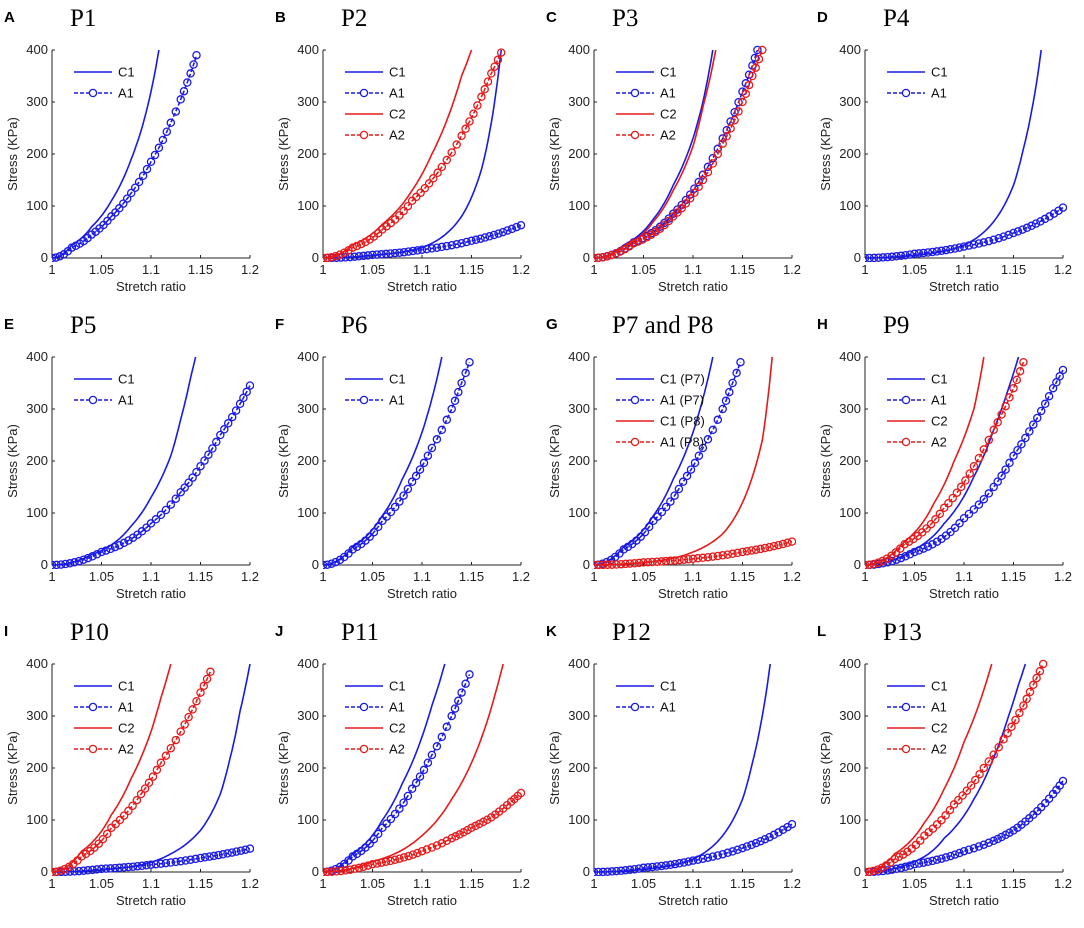  I want to click on series-c2, so click(925, 461).